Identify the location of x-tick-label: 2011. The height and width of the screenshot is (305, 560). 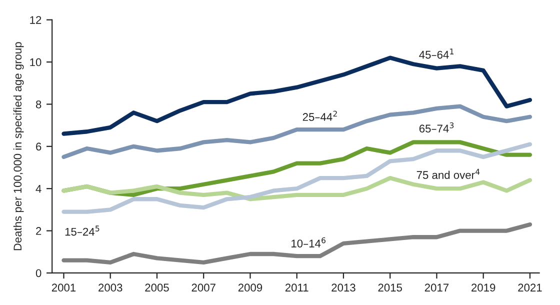
(296, 288).